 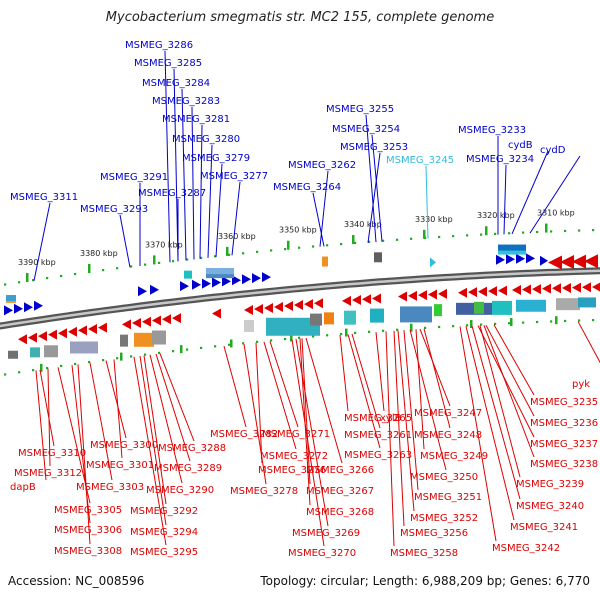 I want to click on top-gene-label: MSMEG_3279, so click(x=216, y=158).